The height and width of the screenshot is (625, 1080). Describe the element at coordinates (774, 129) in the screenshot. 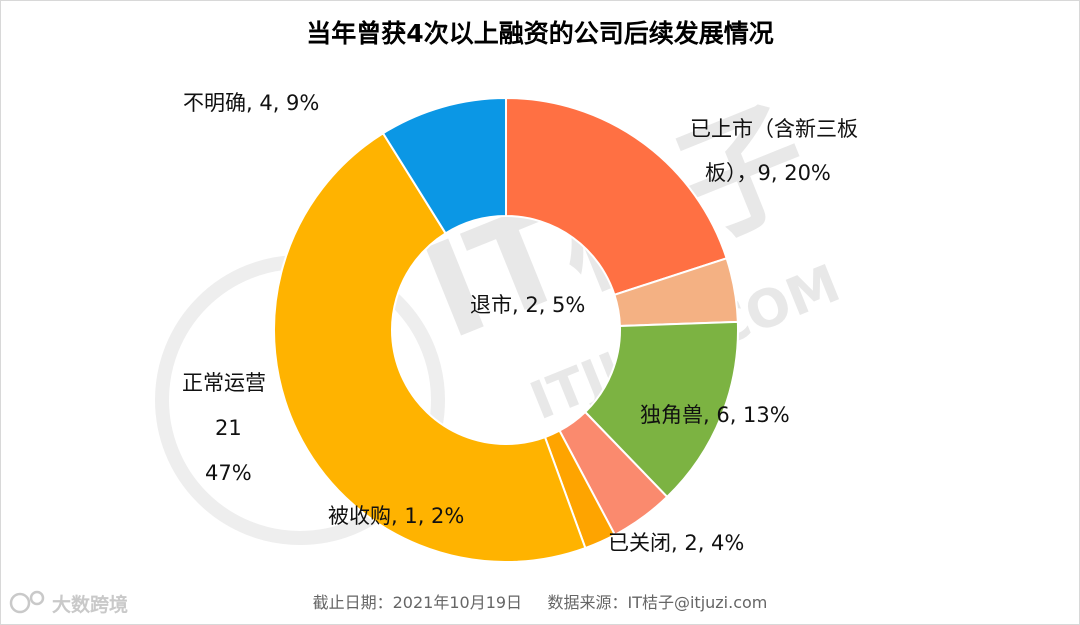

I see `label-listed-line1: 已上市（含新三板` at that location.